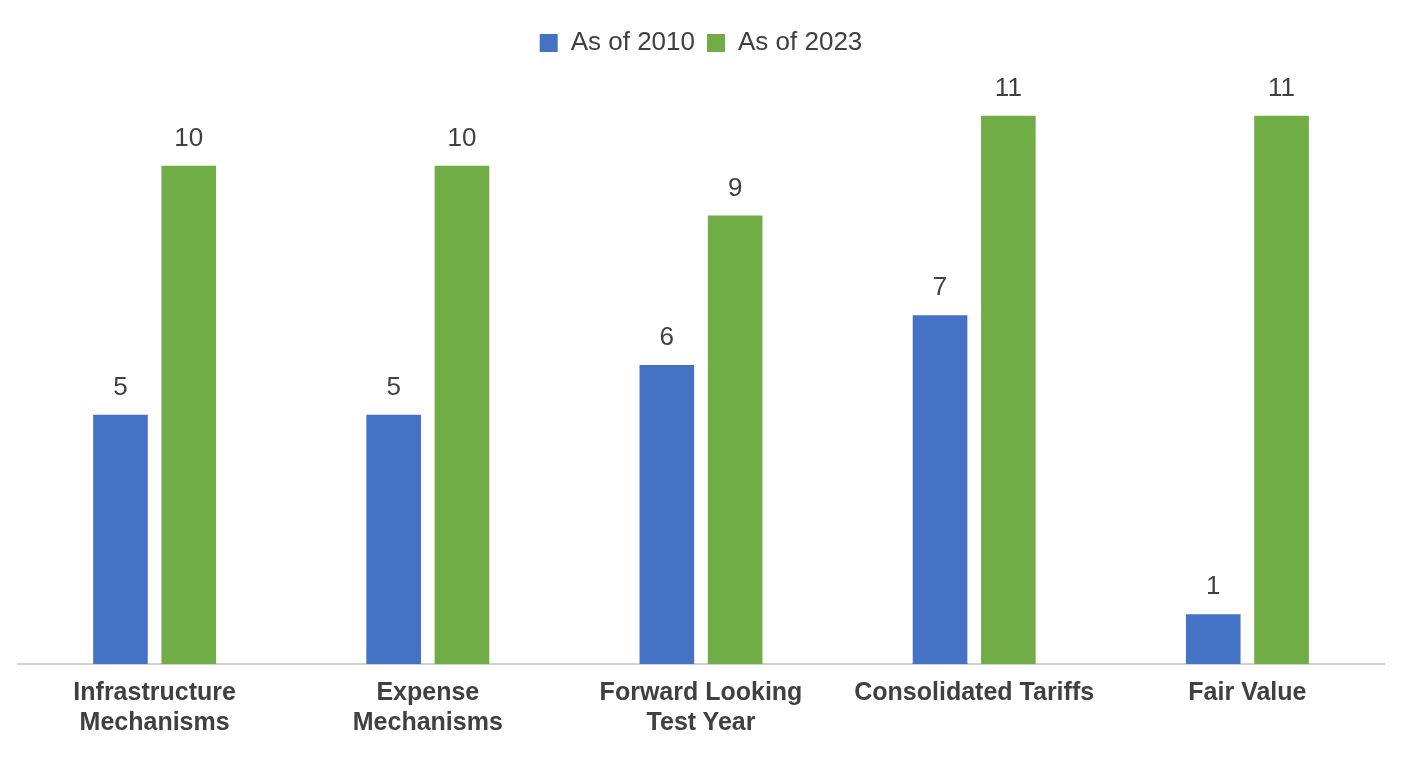 Image resolution: width=1402 pixels, height=760 pixels. I want to click on data-label: 6, so click(667, 336).